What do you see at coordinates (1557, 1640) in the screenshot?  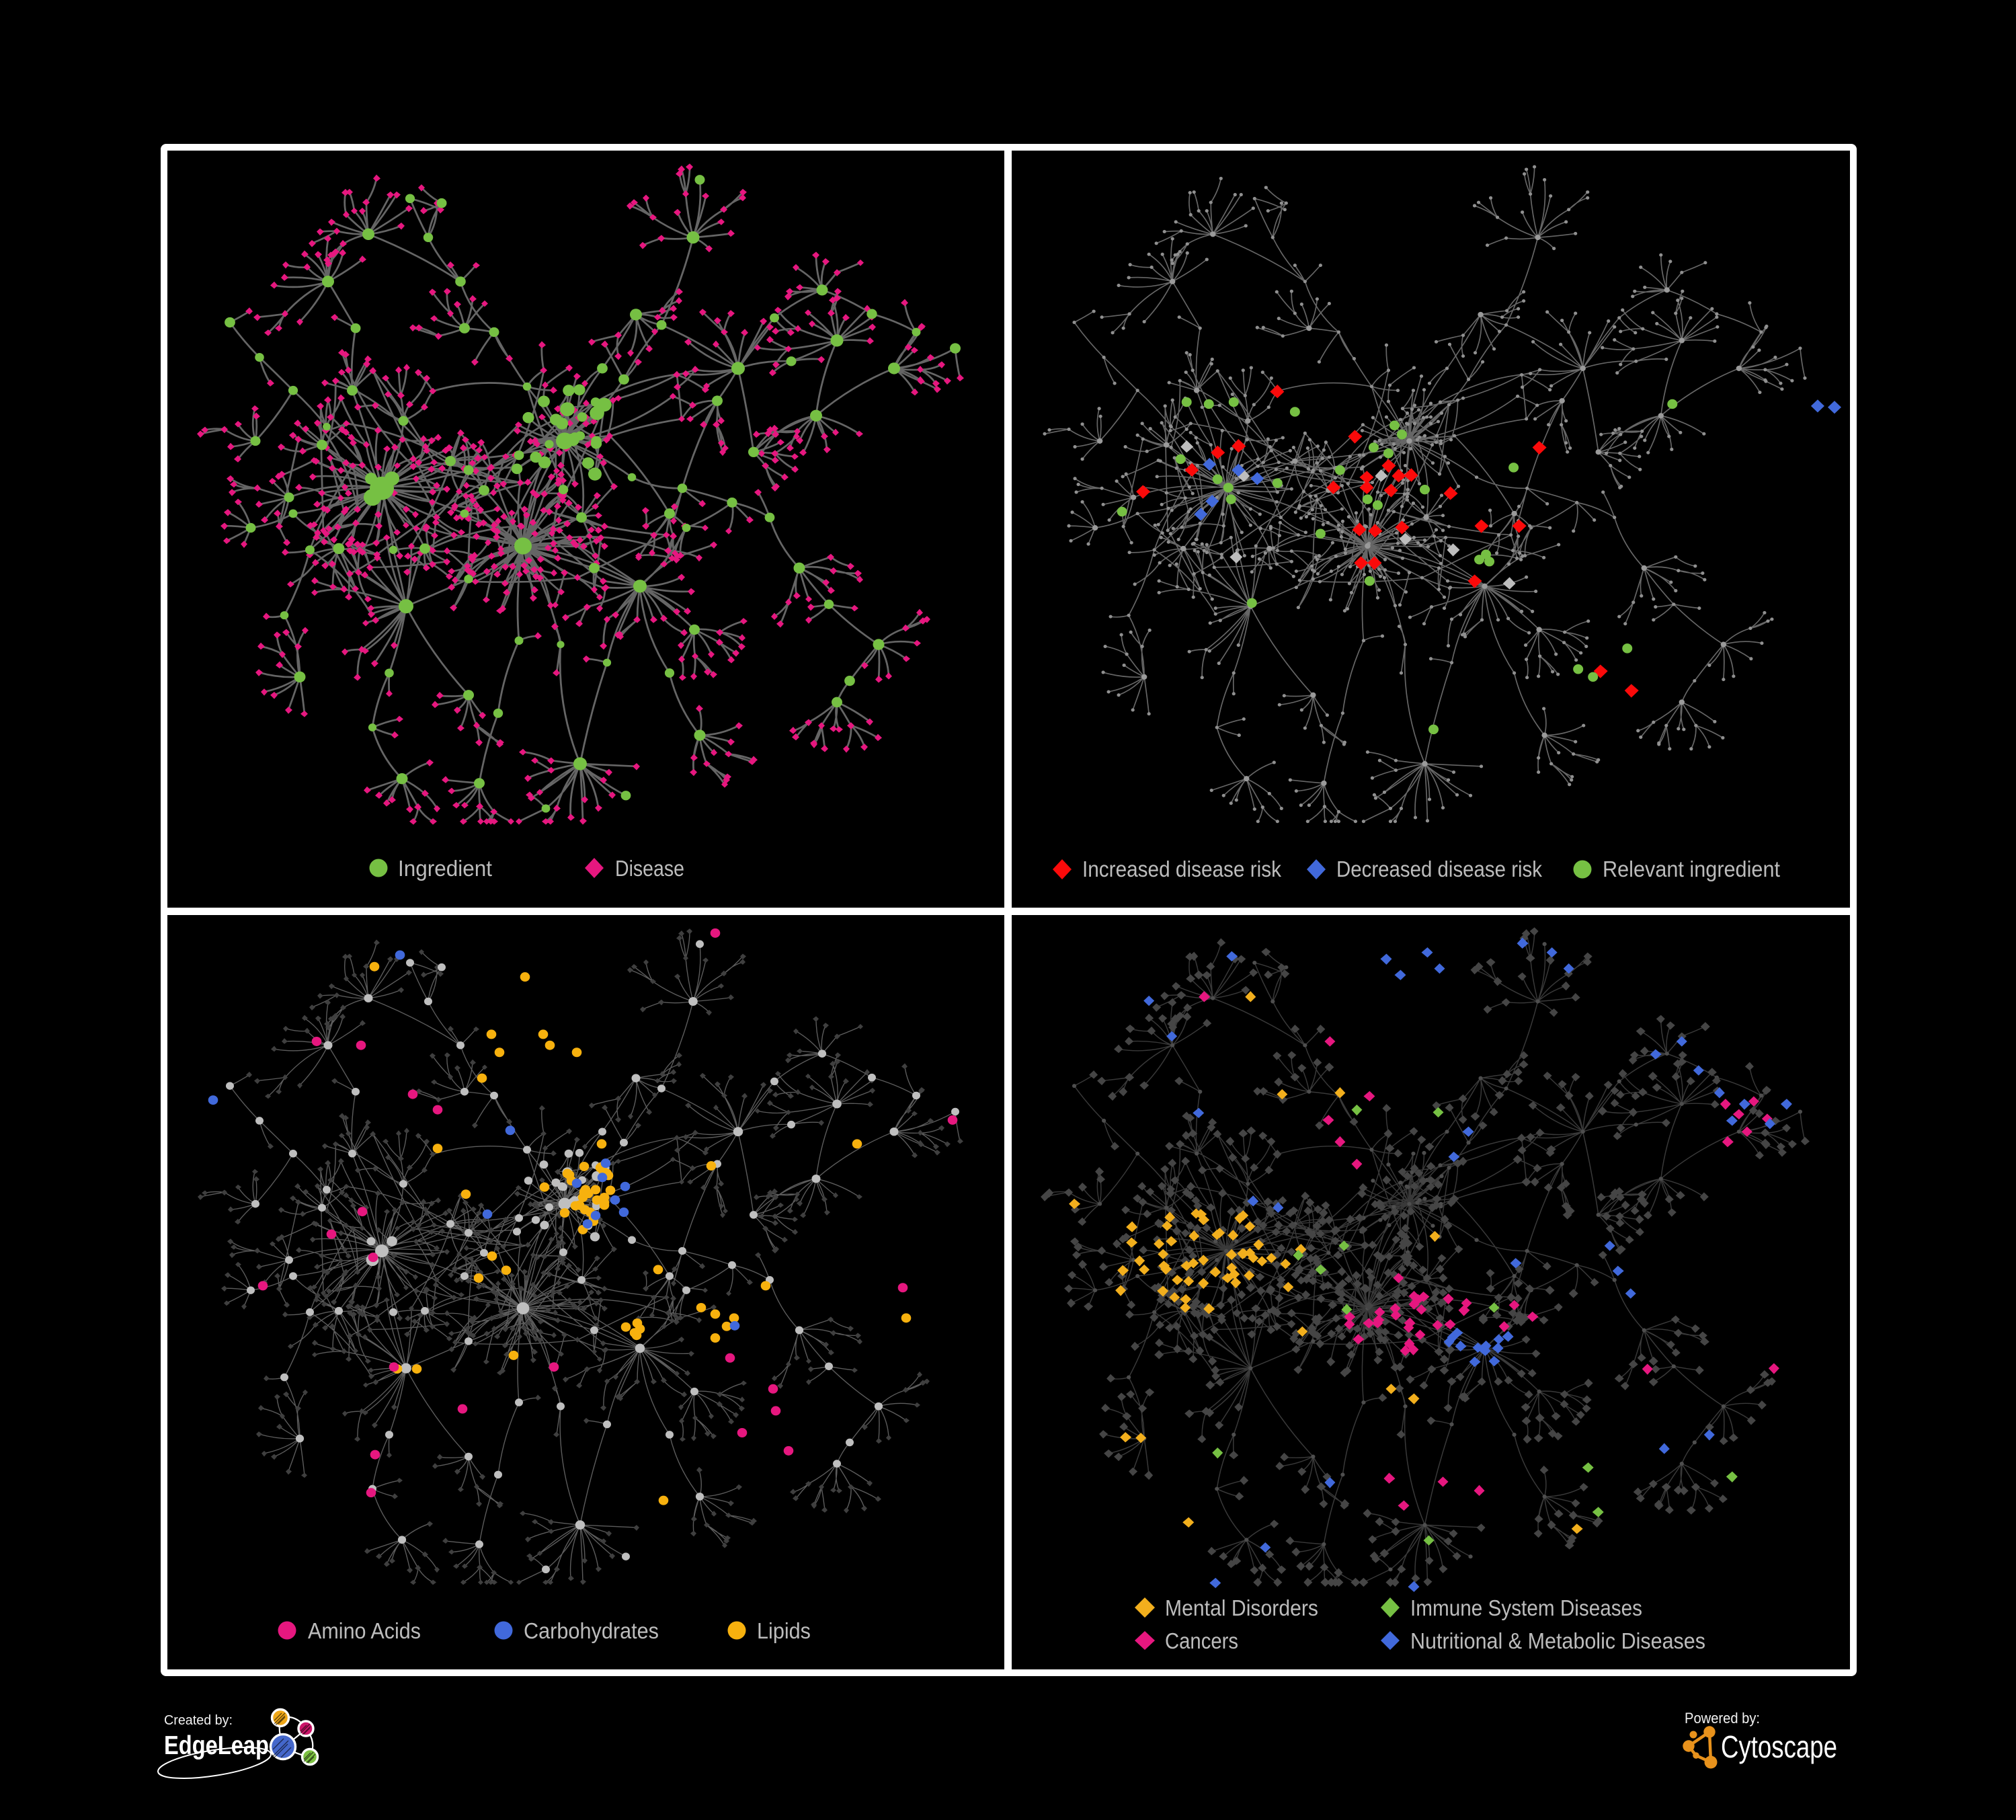 I see `svg-text:Nutritional & Metabolic Diseas: Nutritional & Metabolic Diseases` at bounding box center [1557, 1640].